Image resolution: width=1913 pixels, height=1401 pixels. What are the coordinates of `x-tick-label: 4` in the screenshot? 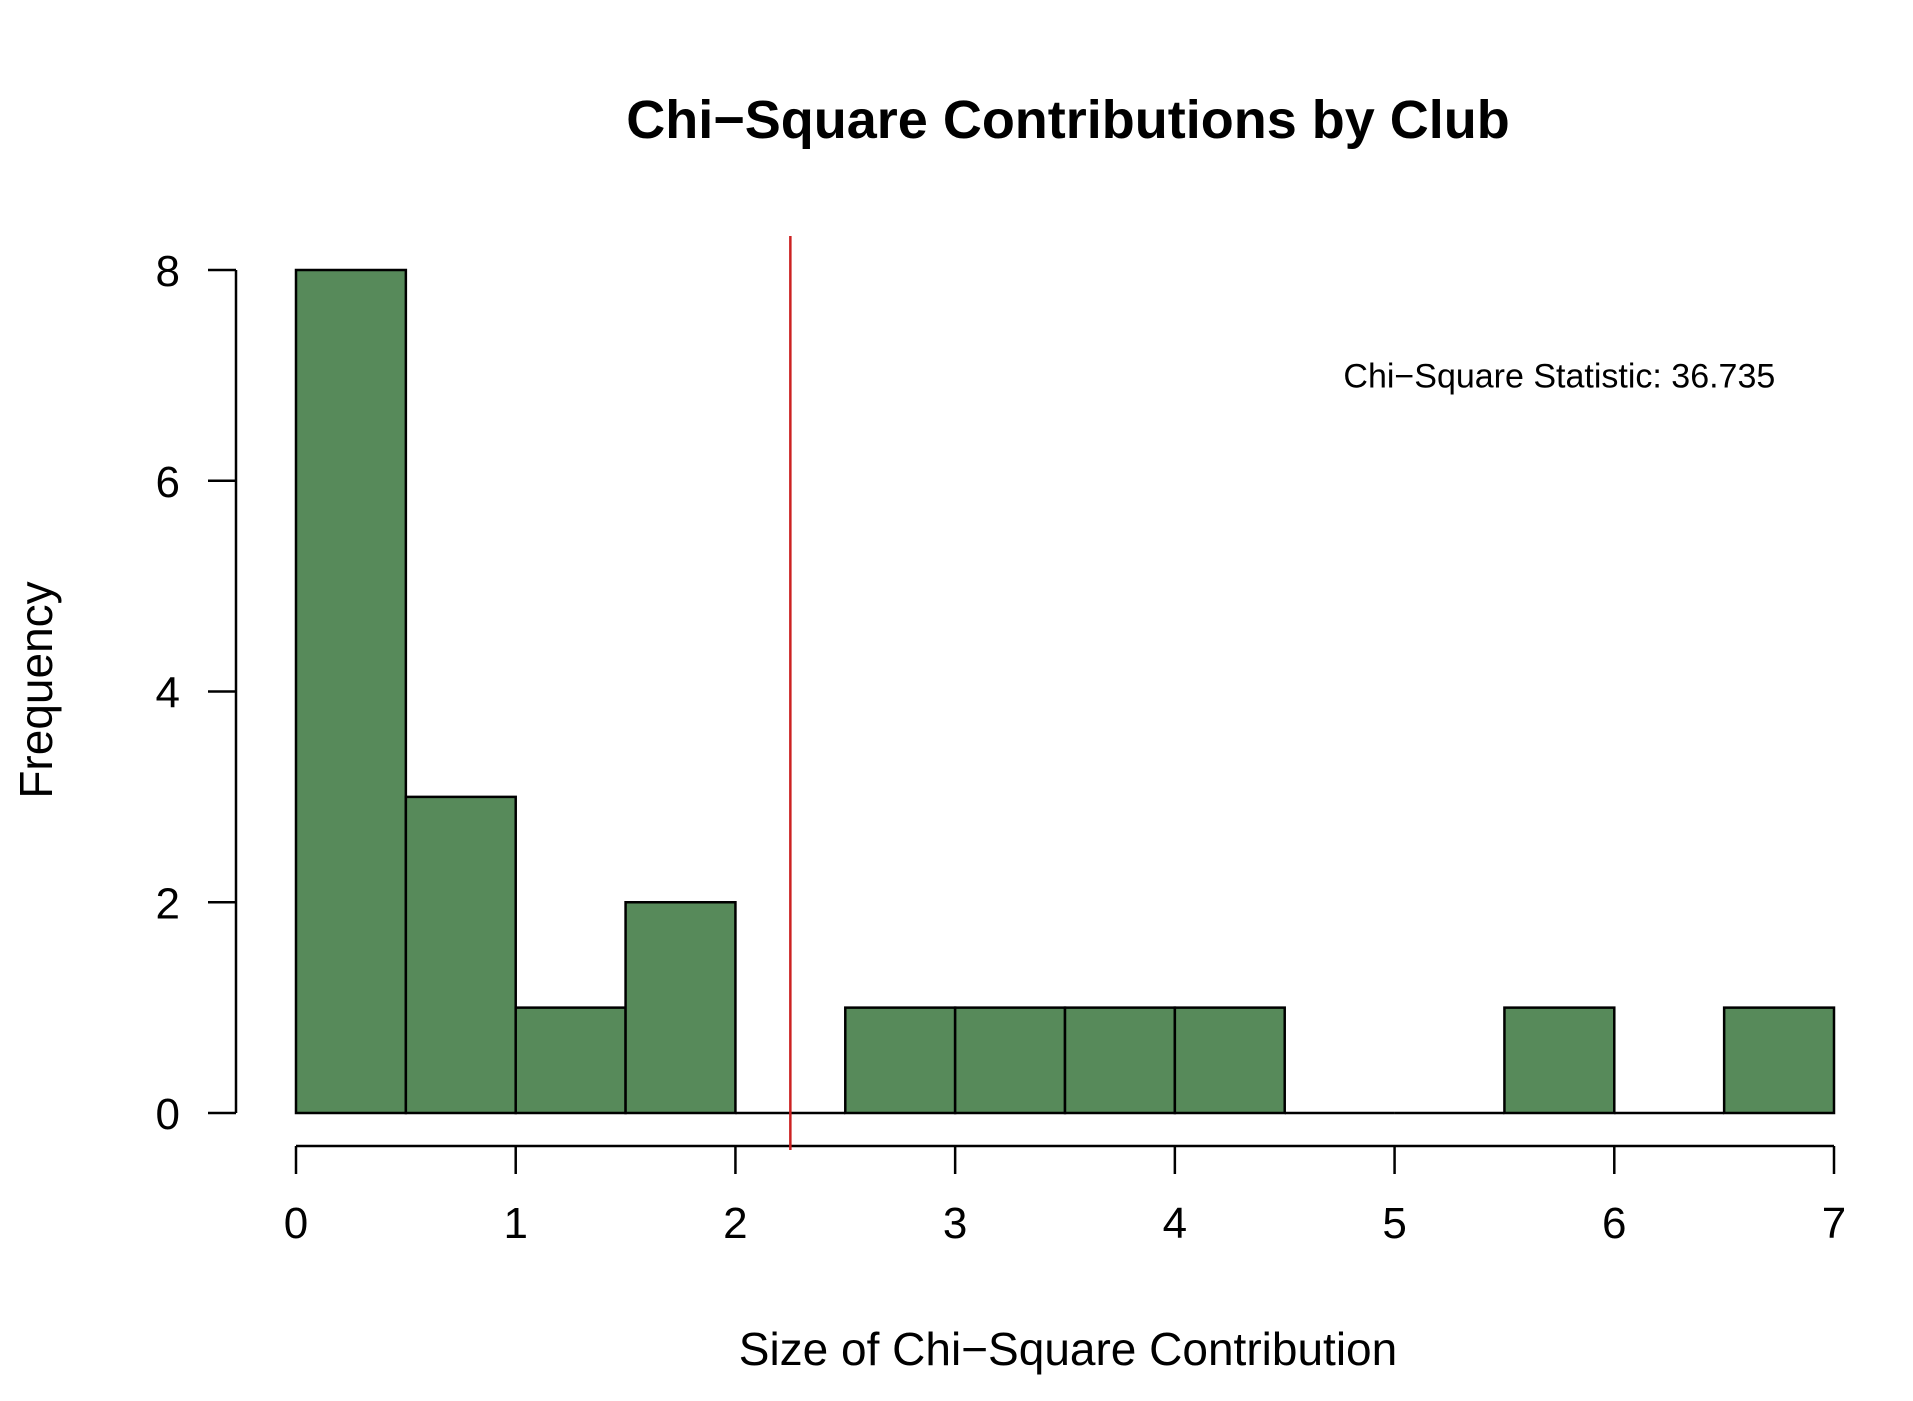 It's located at (1175, 1223).